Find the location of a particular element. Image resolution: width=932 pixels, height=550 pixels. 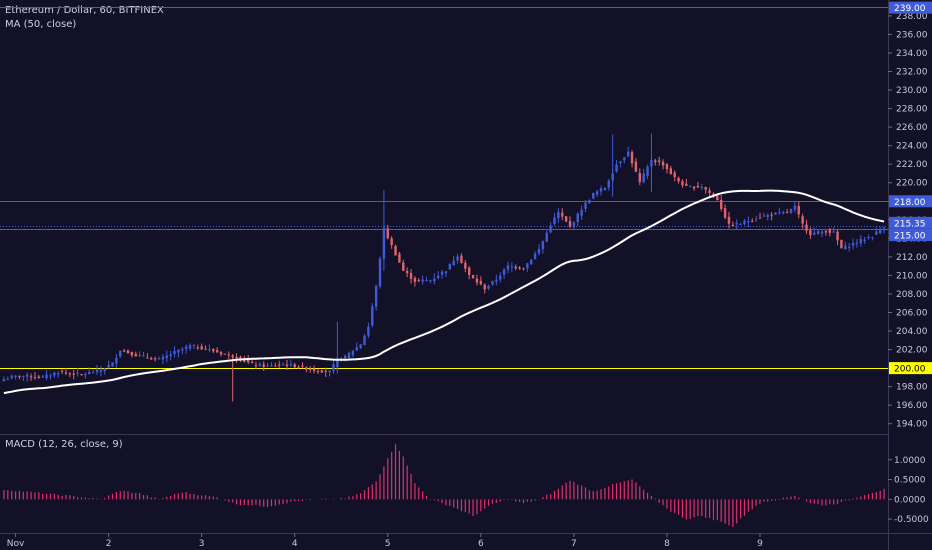

y-tick-label: 206.00 is located at coordinates (912, 314).